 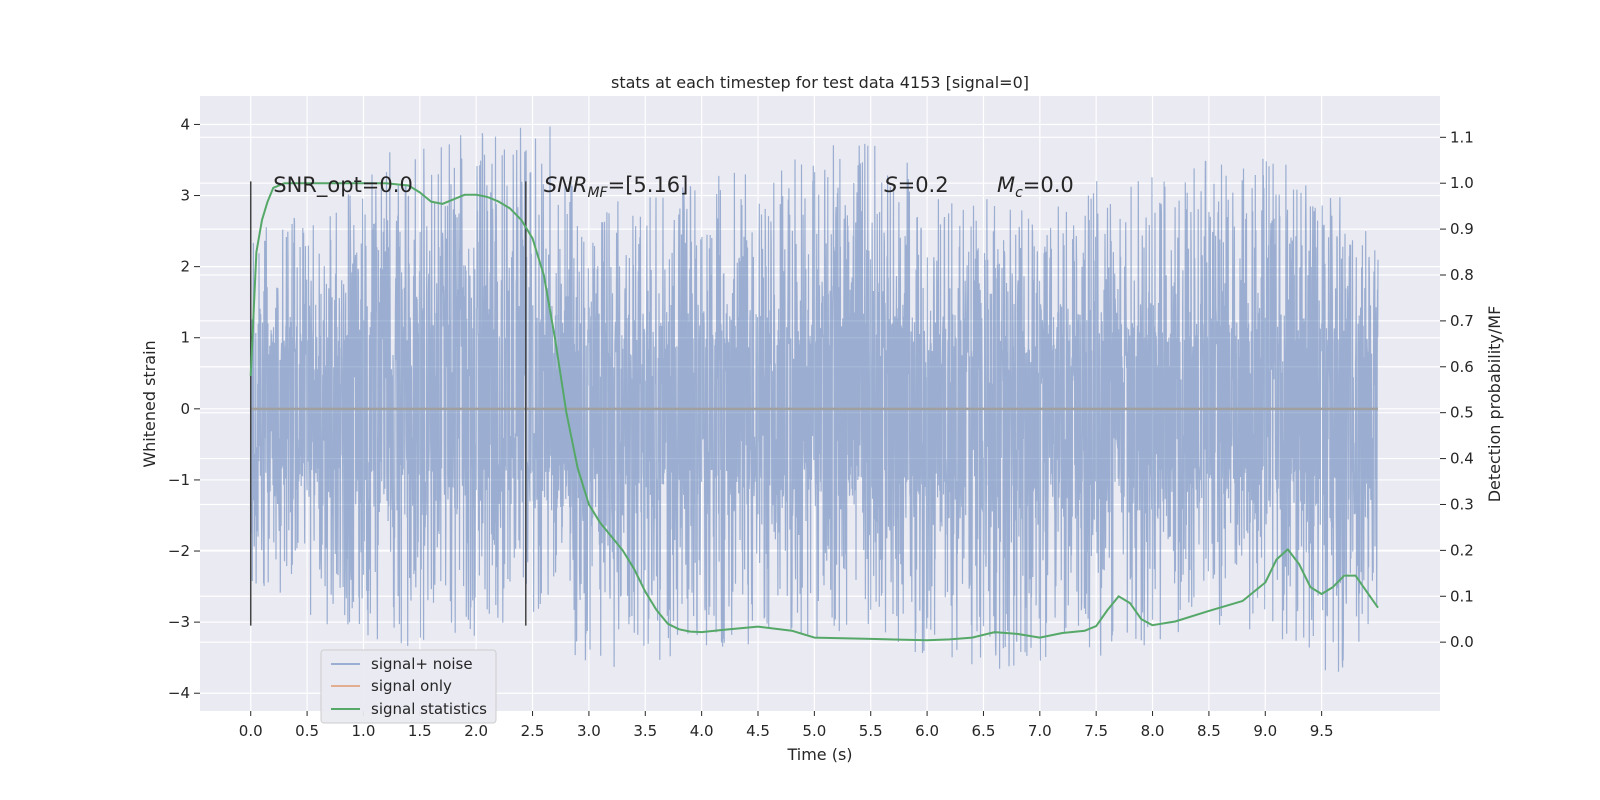 What do you see at coordinates (1462, 183) in the screenshot?
I see `y2-tick-label: 1.0` at bounding box center [1462, 183].